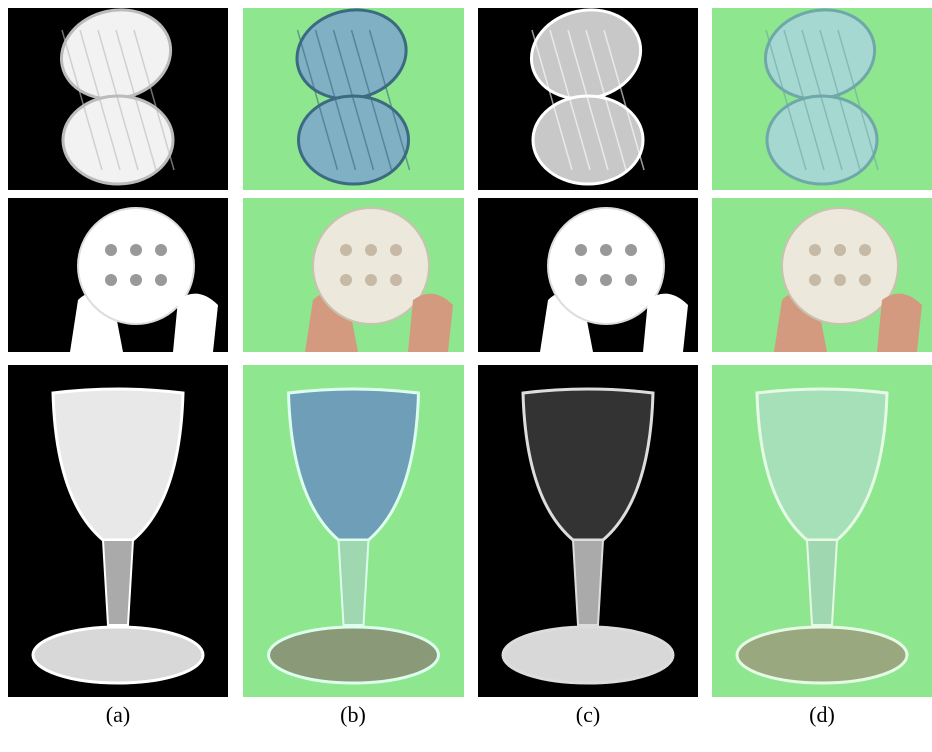 The image size is (932, 752). Describe the element at coordinates (822, 714) in the screenshot. I see `caption: (d)` at that location.